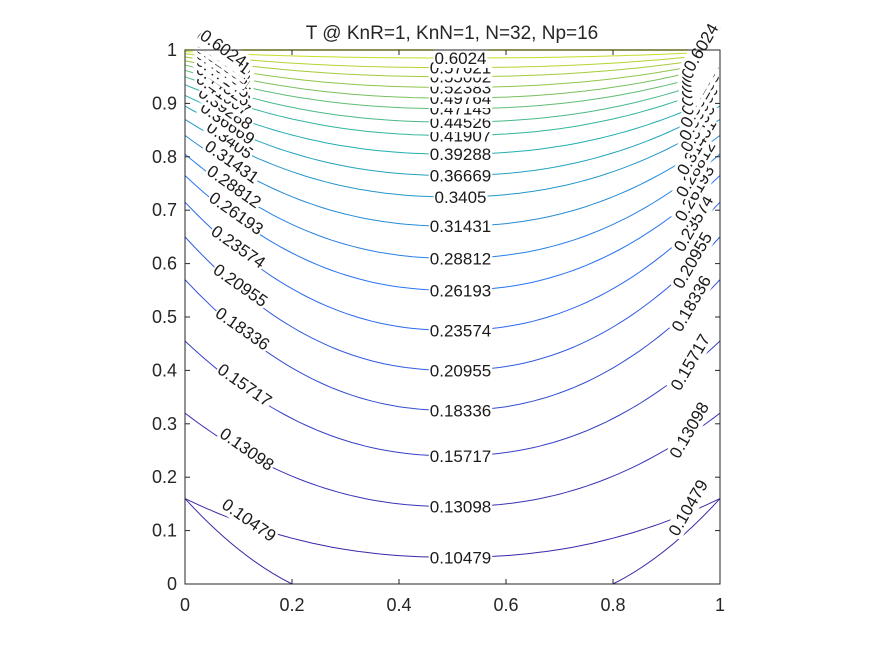  I want to click on contour-label-left-0: 0.10479, so click(248, 520).